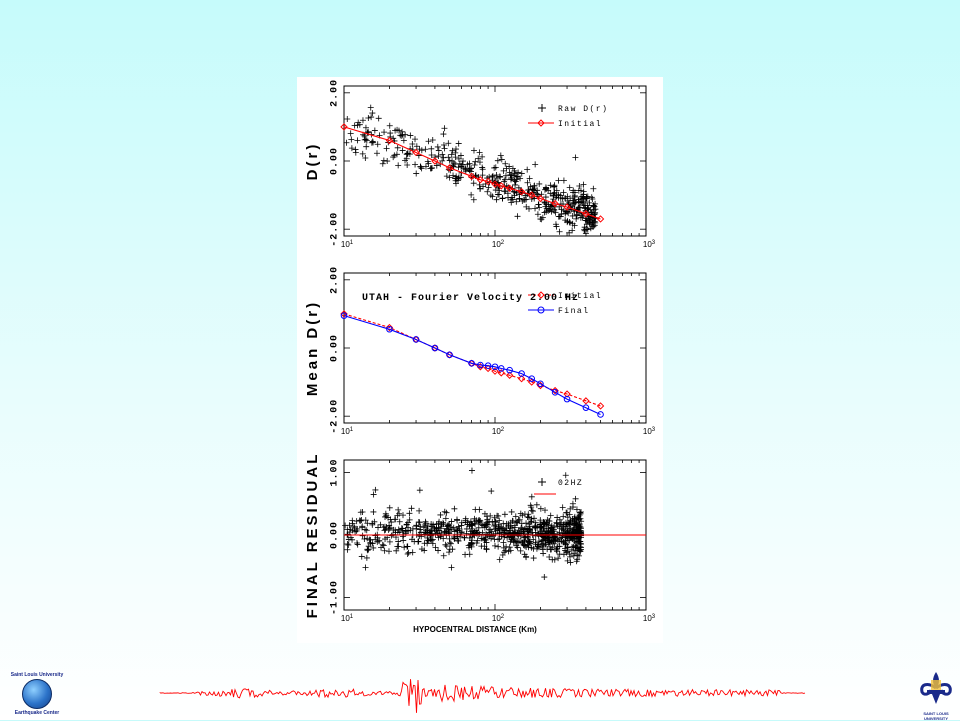 This screenshot has height=721, width=960. I want to click on slu-logo-text-top: Saint Louis University, so click(37, 675).